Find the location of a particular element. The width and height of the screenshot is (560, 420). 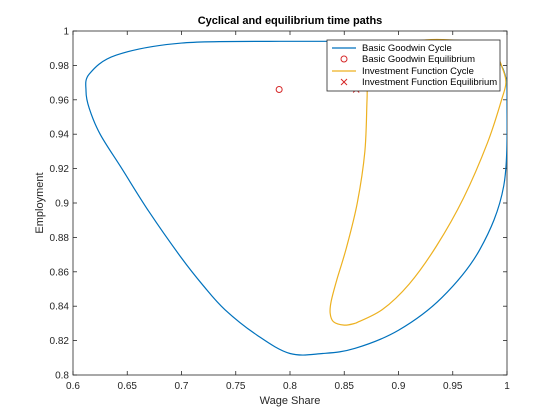

chart-title: Cyclical and equilibrium time paths is located at coordinates (290, 21).